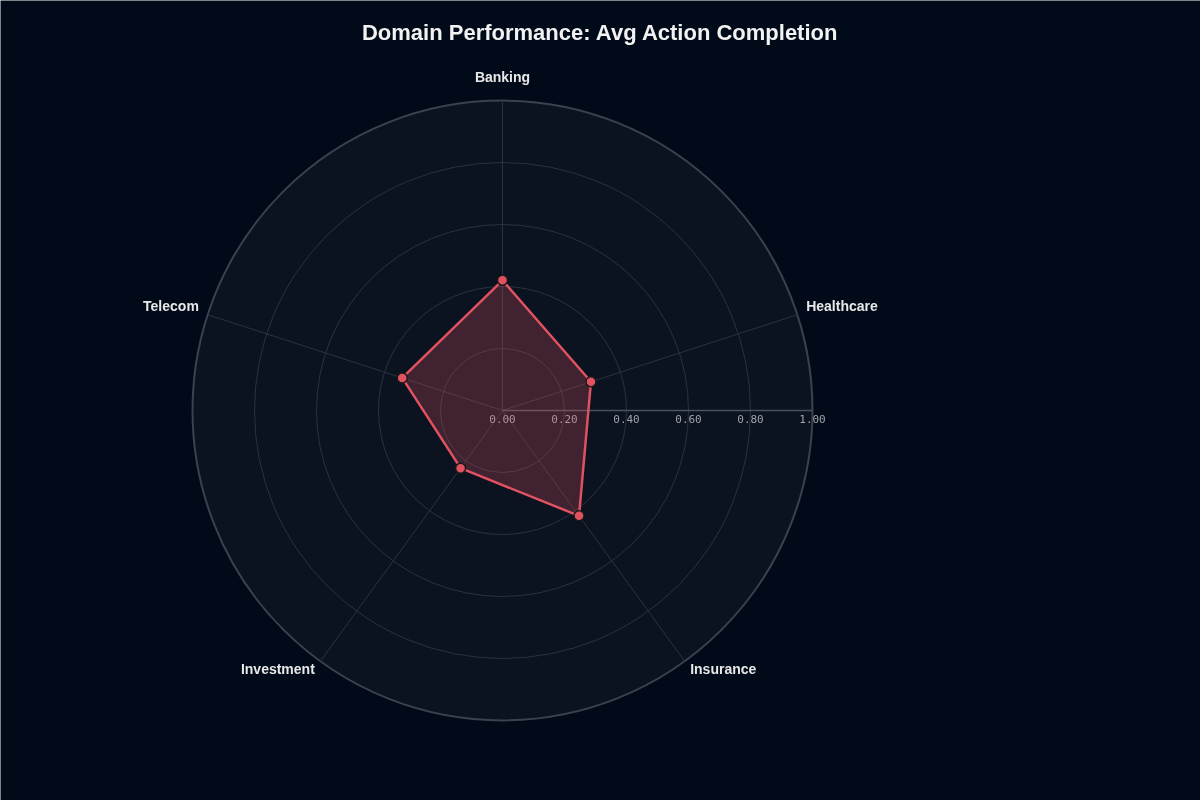 The height and width of the screenshot is (800, 1200). What do you see at coordinates (812, 420) in the screenshot?
I see `y-tick-label: 1.00` at bounding box center [812, 420].